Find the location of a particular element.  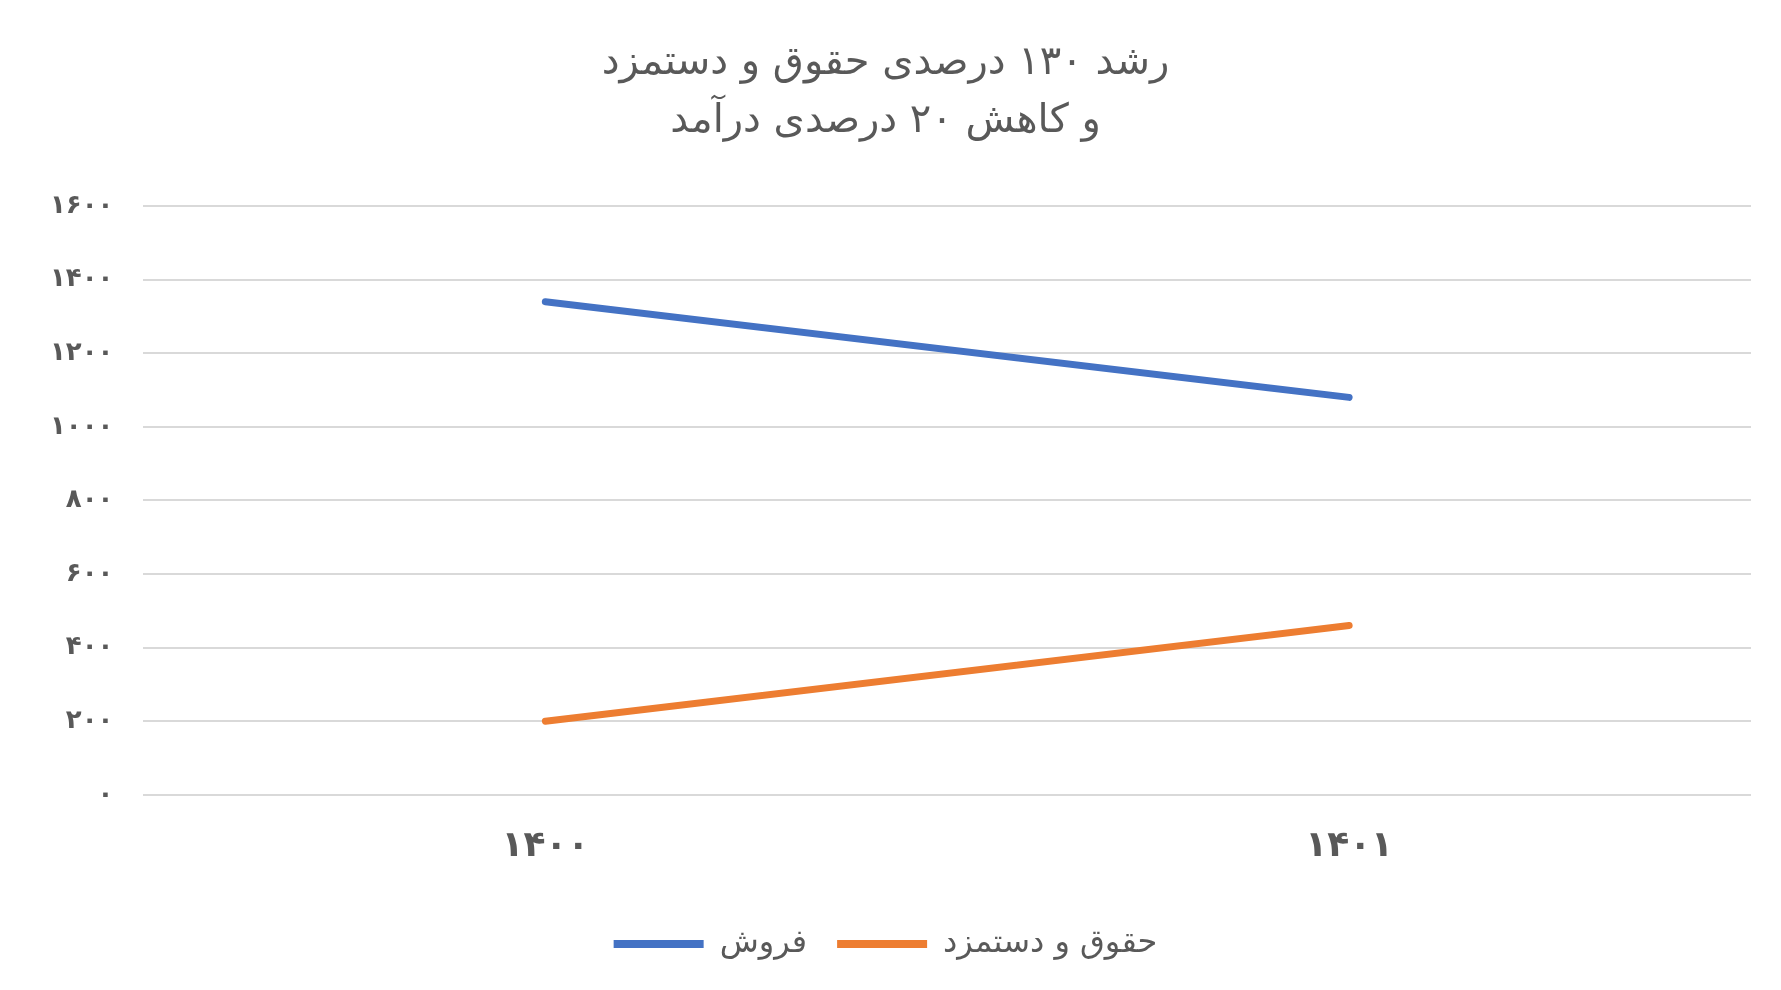

chart-subtitle: و کاهش ۲۰ درصدی درآمد is located at coordinates (885, 118).